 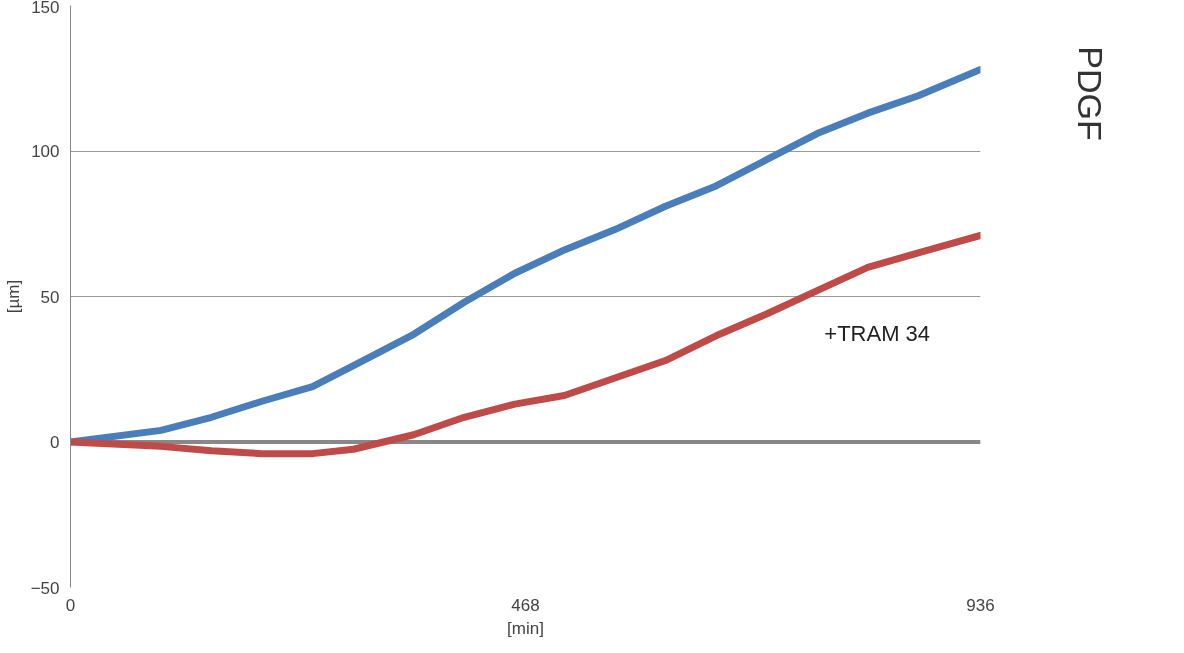 What do you see at coordinates (45, 8) in the screenshot?
I see `y-tick-label: 150` at bounding box center [45, 8].